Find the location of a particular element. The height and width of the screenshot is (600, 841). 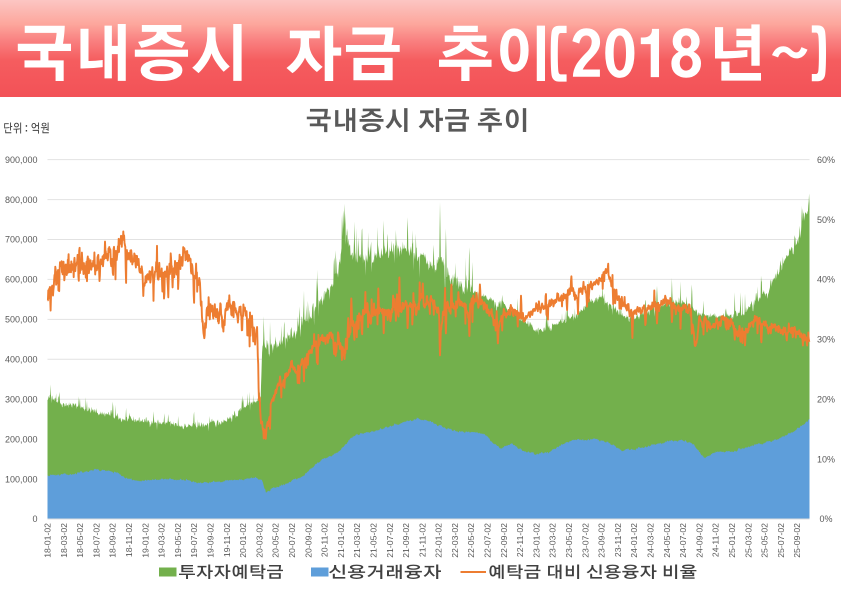

svg-text: 18-01-02 is located at coordinates (48, 540).